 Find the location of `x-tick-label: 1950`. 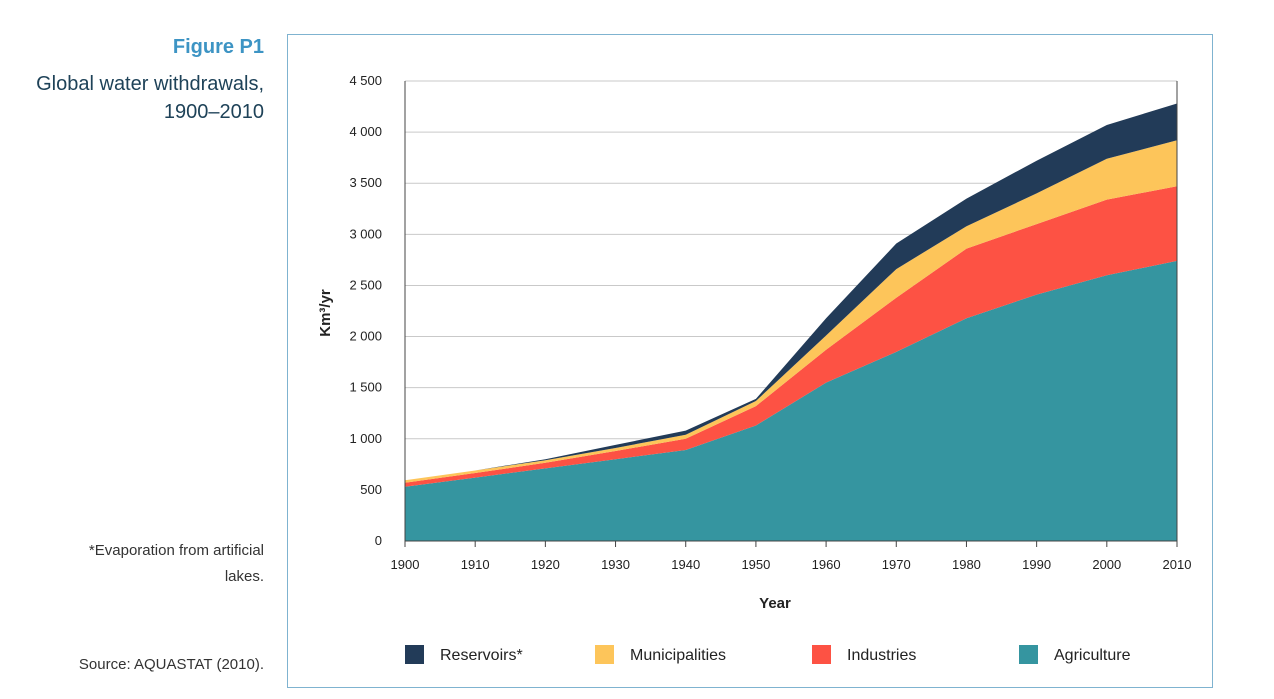

x-tick-label: 1950 is located at coordinates (755, 564).